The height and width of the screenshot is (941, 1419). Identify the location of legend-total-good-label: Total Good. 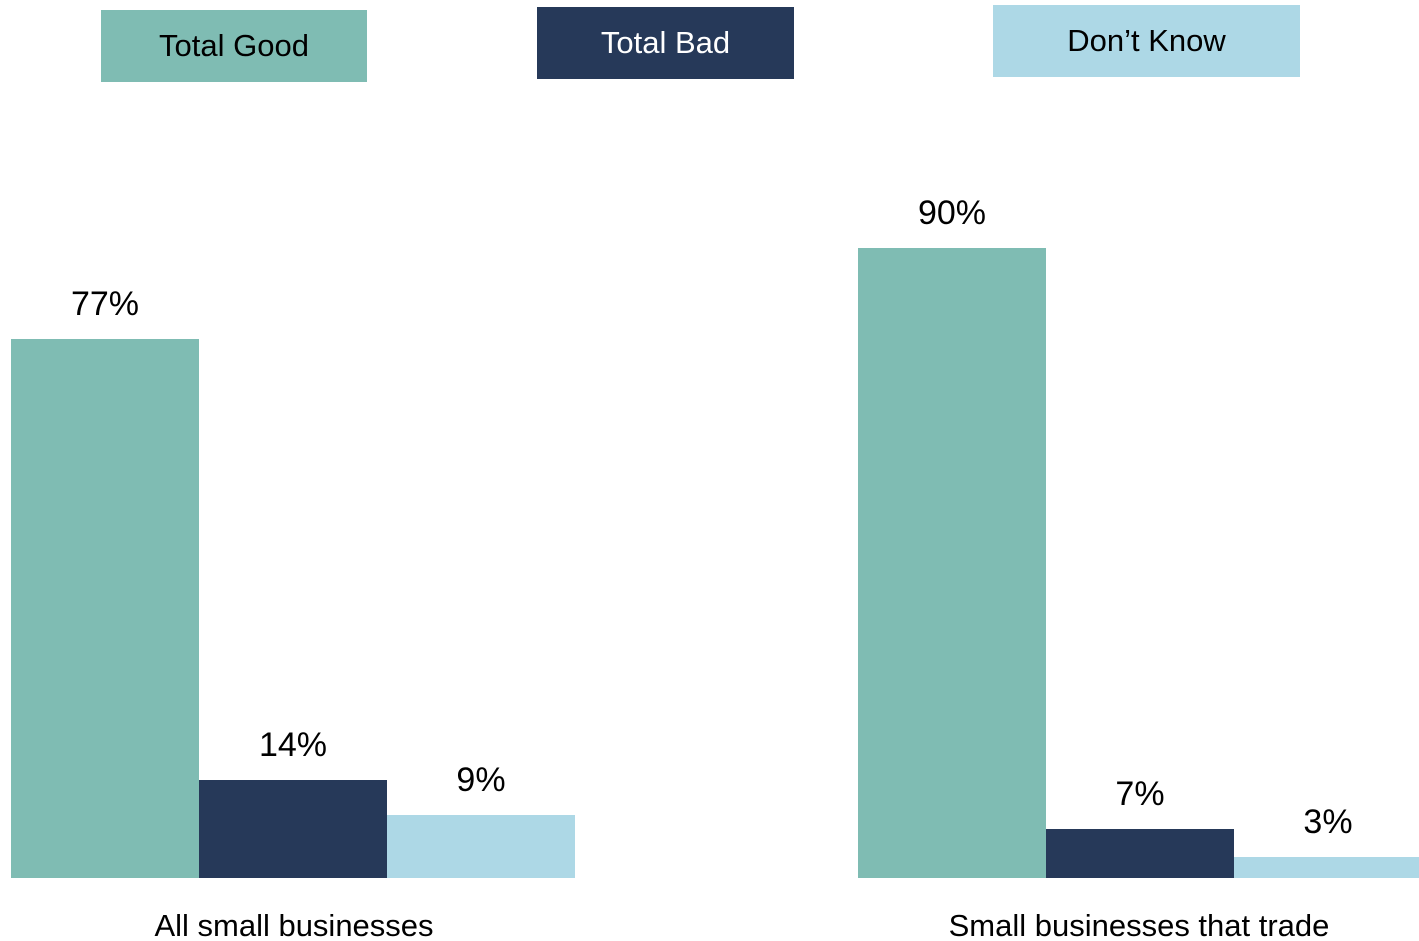
(234, 45).